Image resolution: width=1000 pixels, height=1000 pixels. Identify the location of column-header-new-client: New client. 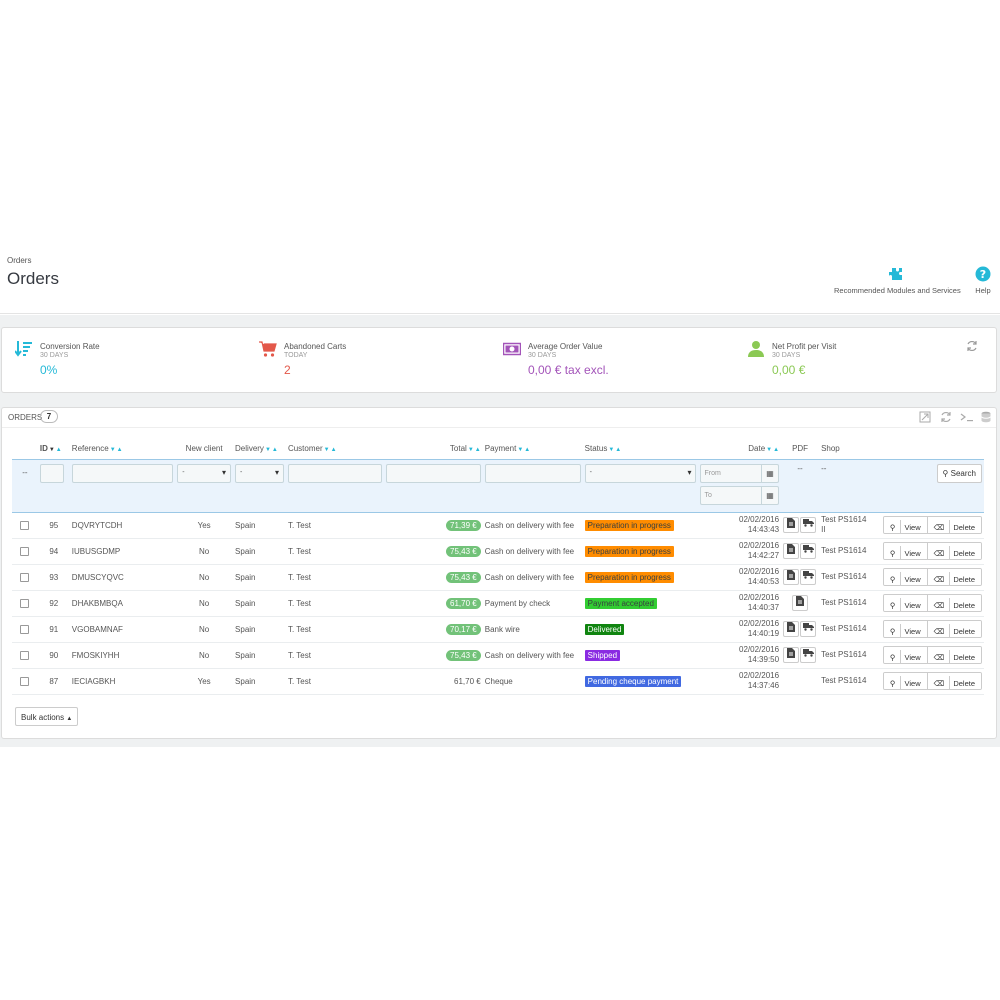
(204, 448).